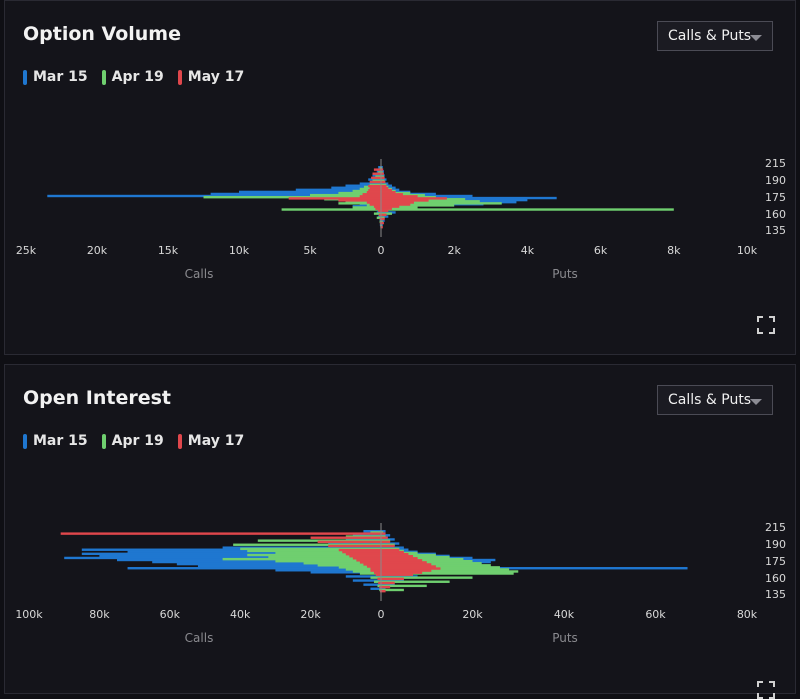  I want to click on dropdown-label: Calls & Puts, so click(710, 400).